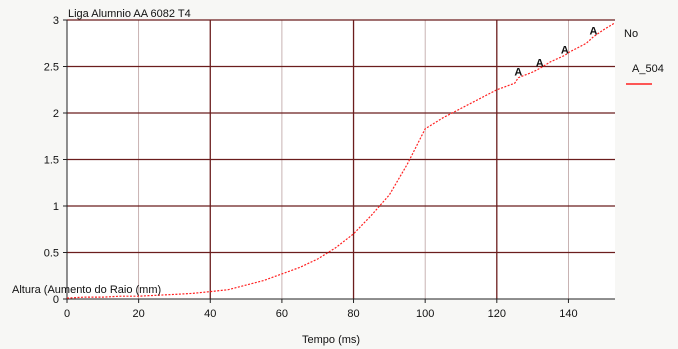  Describe the element at coordinates (51, 254) in the screenshot. I see `y-tick-label: 0.5` at that location.